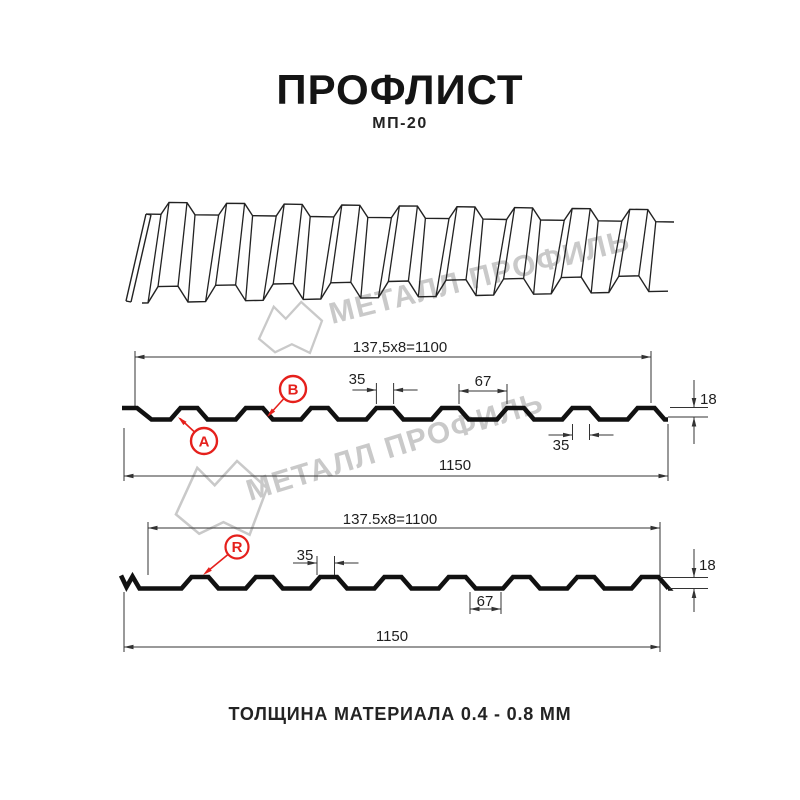 The image size is (800, 800). I want to click on dim-35-top: 35, so click(357, 379).